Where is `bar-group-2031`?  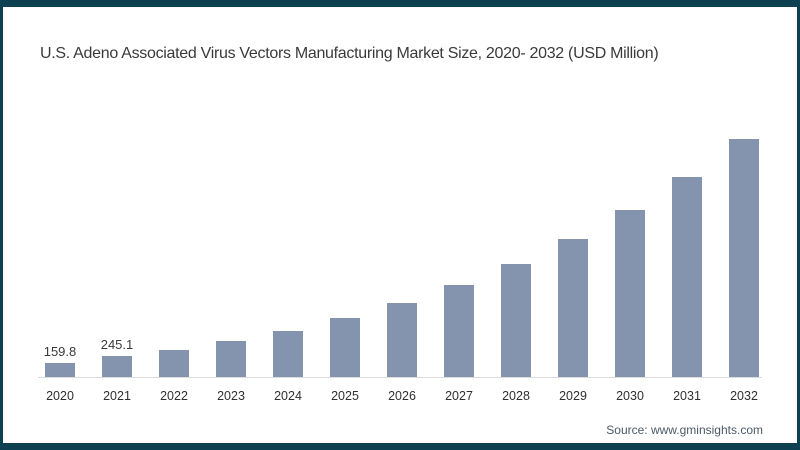 bar-group-2031 is located at coordinates (687, 192).